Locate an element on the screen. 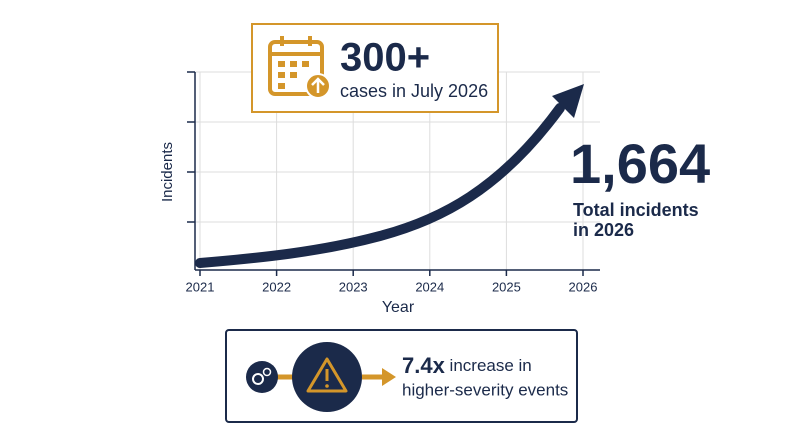 The height and width of the screenshot is (447, 800). x-tick-label: 2022 is located at coordinates (276, 286).